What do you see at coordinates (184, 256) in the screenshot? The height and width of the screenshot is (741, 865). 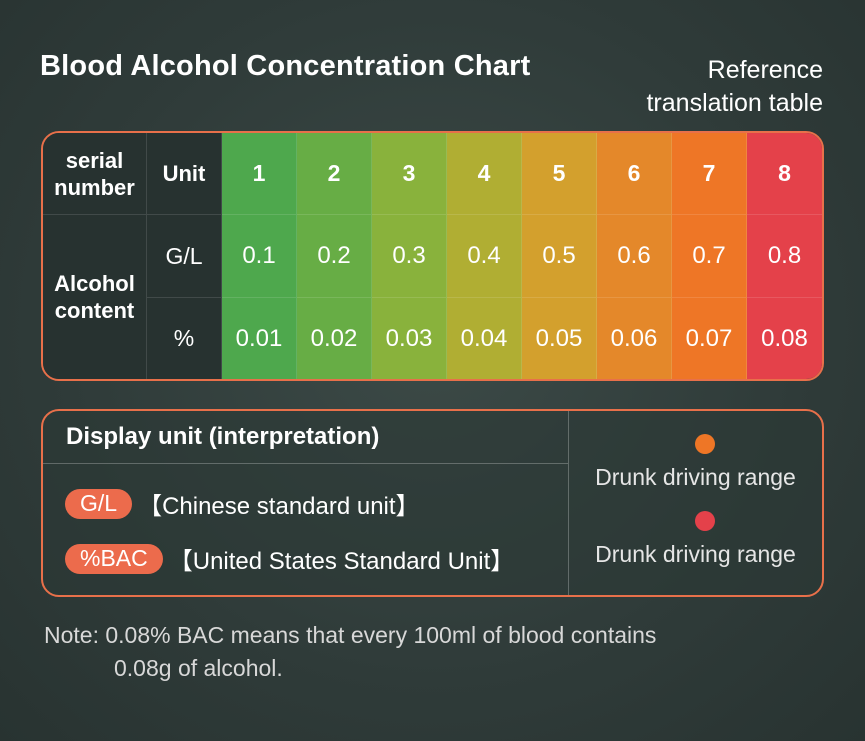 I see `unit-label-gl: G/L` at bounding box center [184, 256].